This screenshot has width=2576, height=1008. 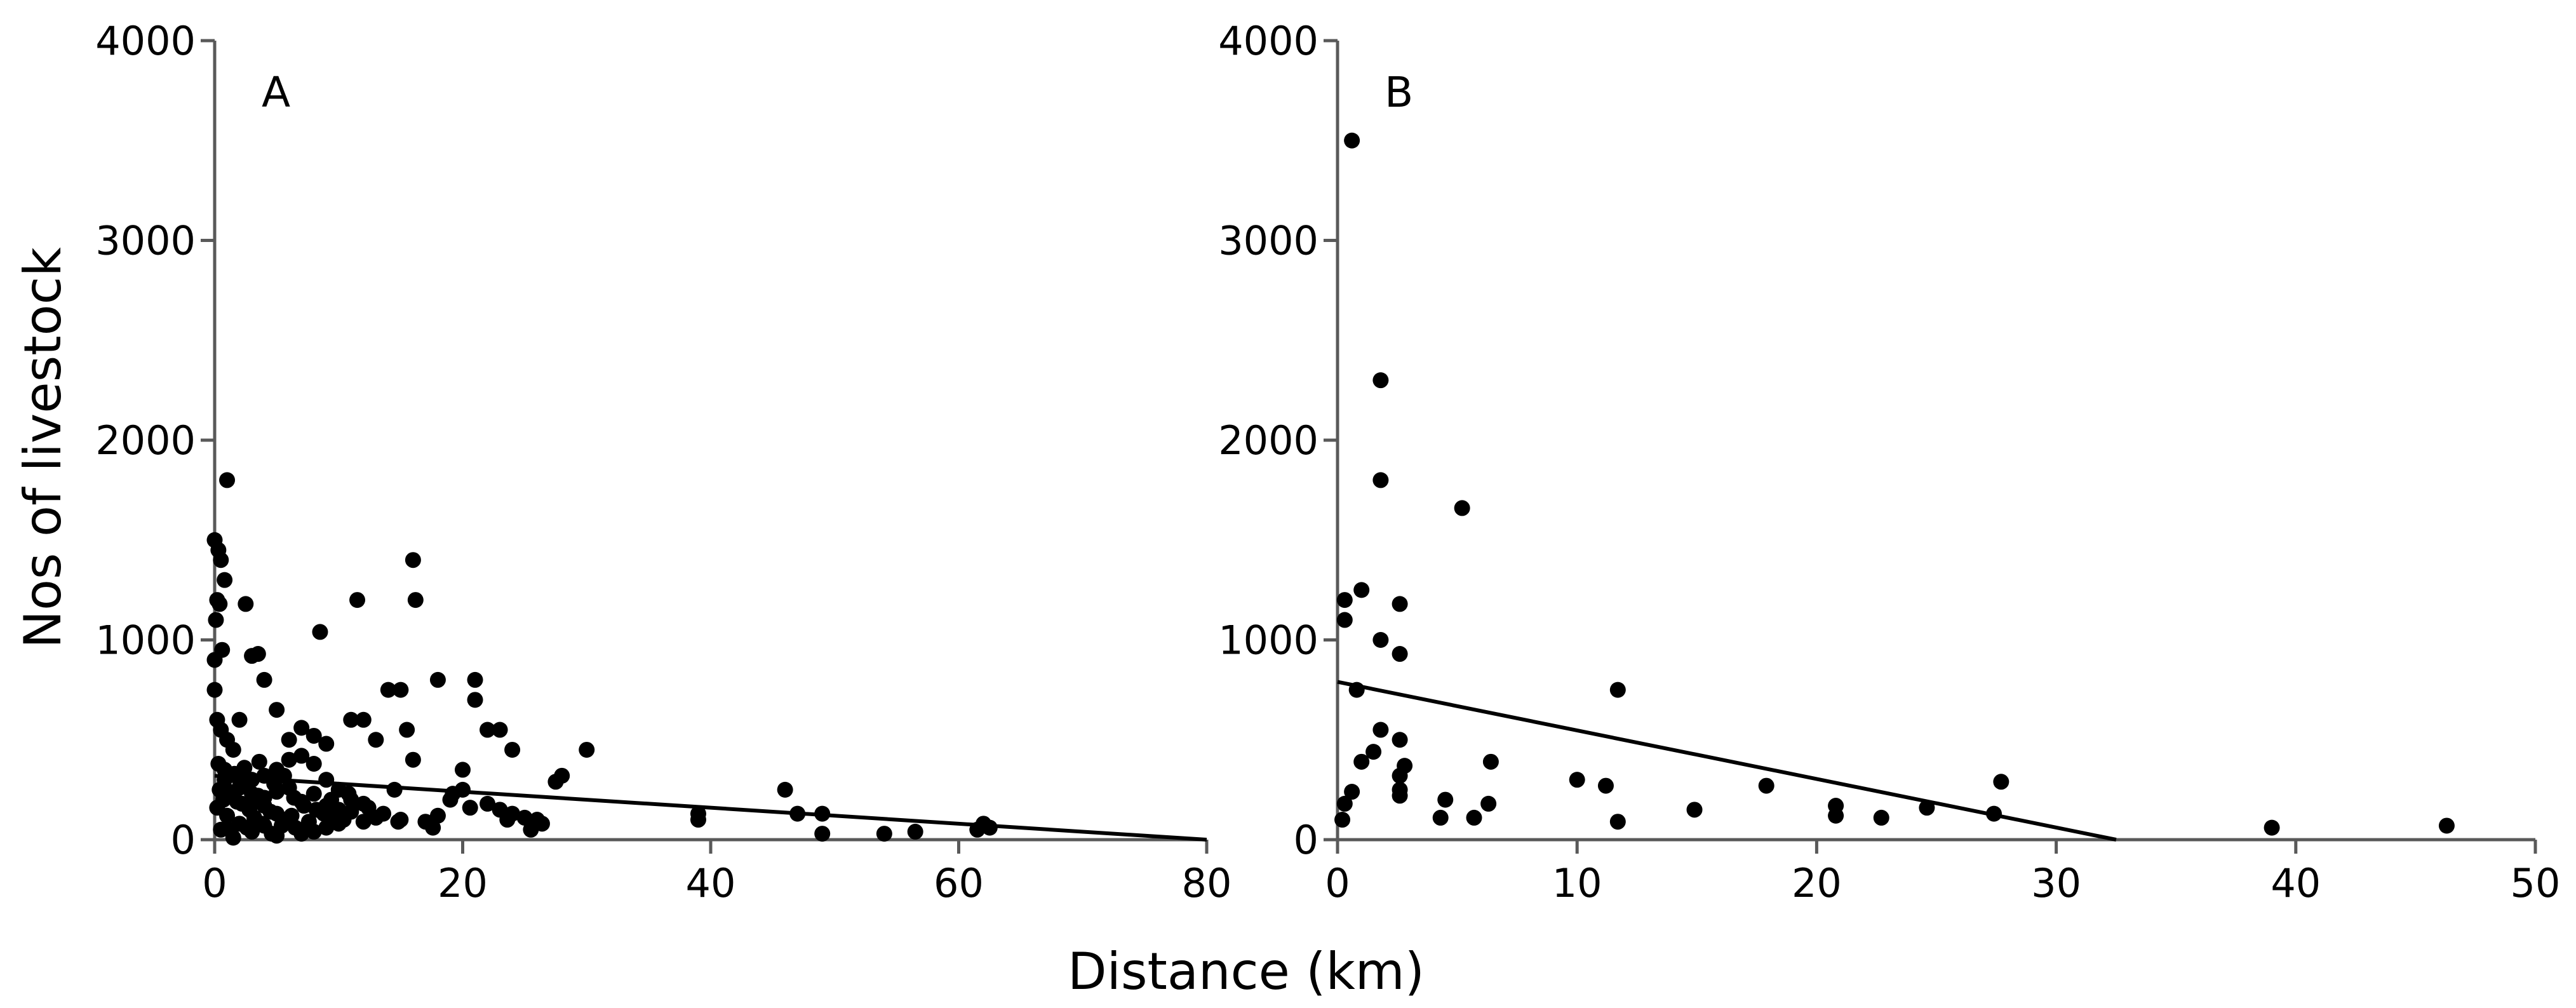 What do you see at coordinates (463, 883) in the screenshot?
I see `panel-a-x-tick-label: 20` at bounding box center [463, 883].